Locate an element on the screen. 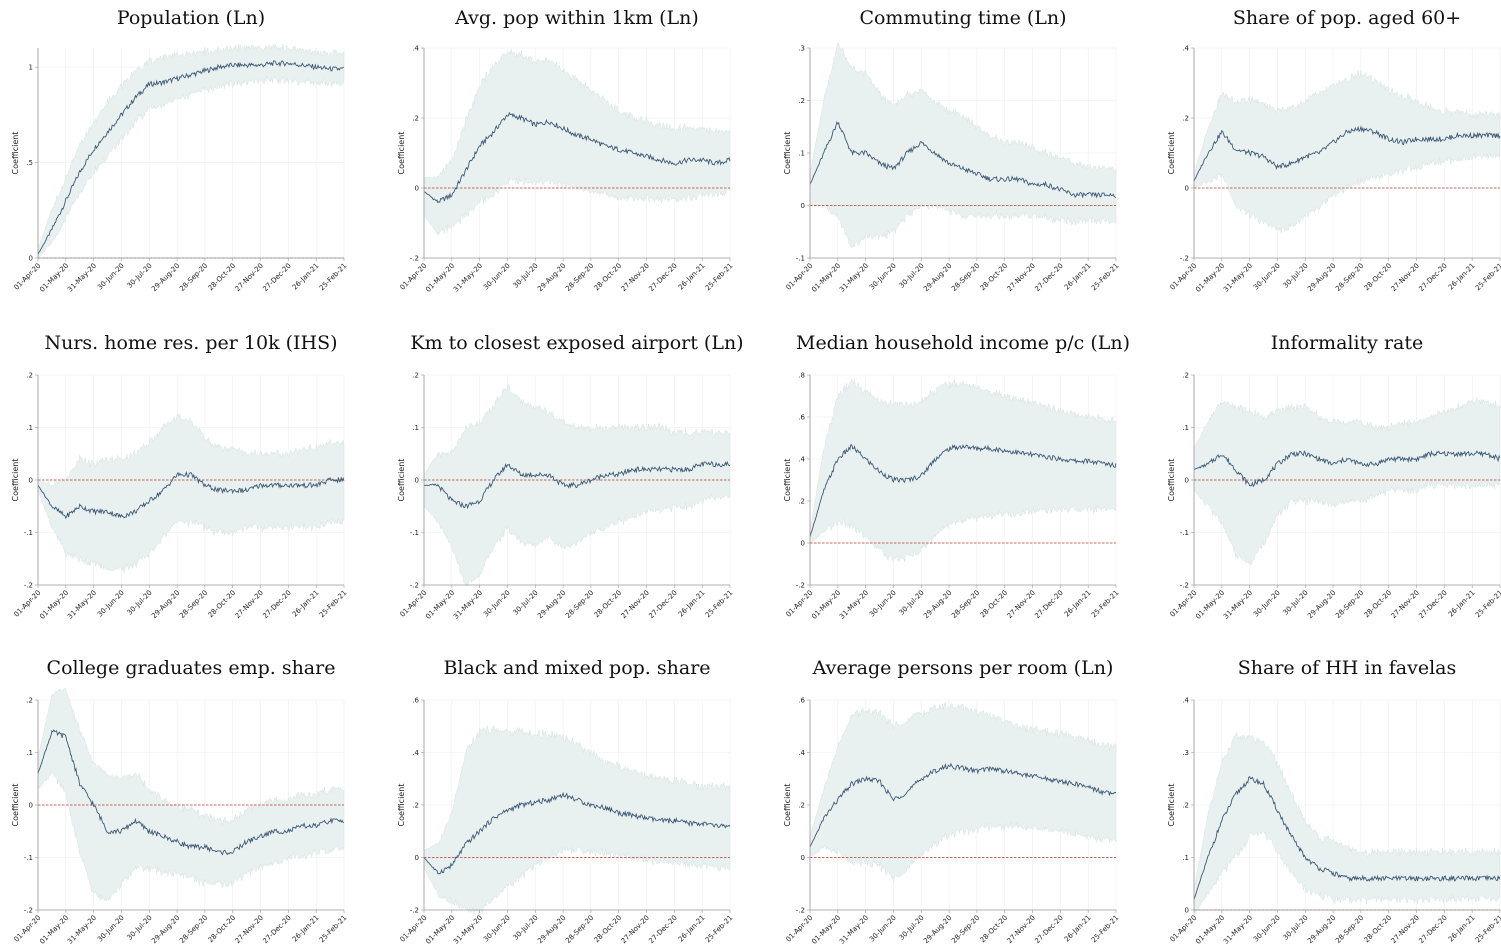 This screenshot has height=952, width=1501. chart-title: Black and mixed pop. share is located at coordinates (576, 668).